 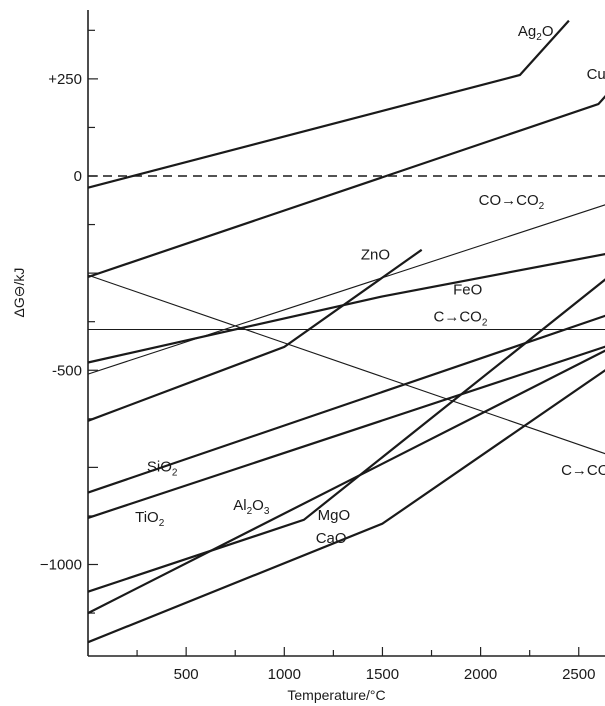 I want to click on label-text: CO→CO, so click(x=509, y=200).